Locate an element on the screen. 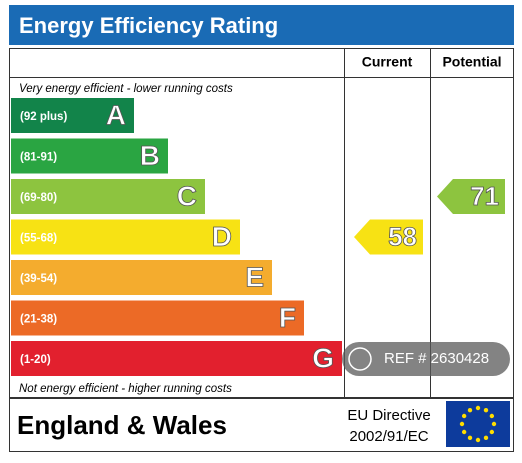 The width and height of the screenshot is (522, 463). title-bar is located at coordinates (261, 25).